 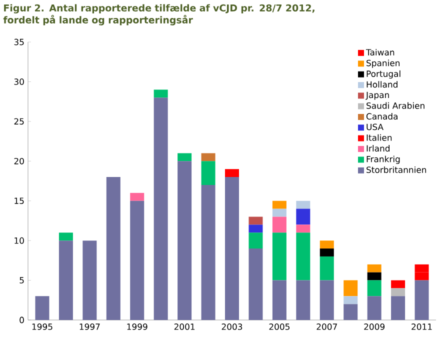 I want to click on chart-title: Figur 2. Antal rapporterede tilfælde af vCJD pr. 28/7 2012, fordelt på lande og rapporteringsår, so click(x=158, y=15).